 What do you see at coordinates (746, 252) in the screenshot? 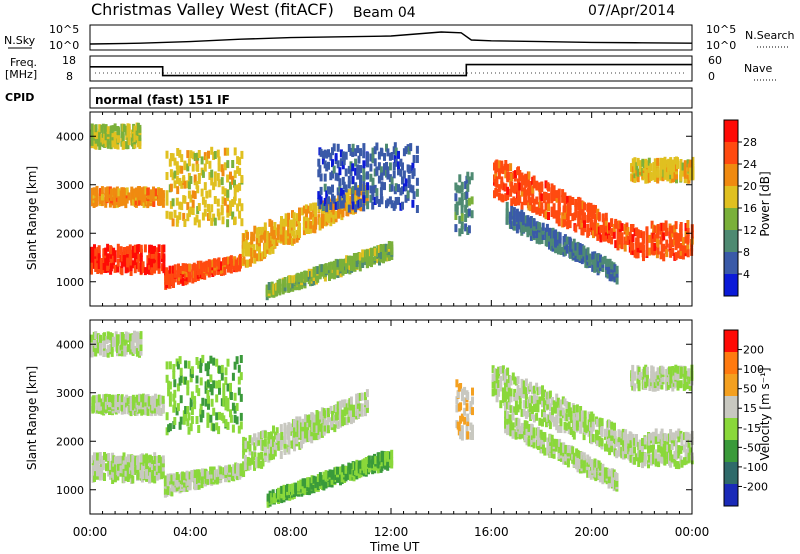
I see `power-colorbar-tick-label: 8` at bounding box center [746, 252].